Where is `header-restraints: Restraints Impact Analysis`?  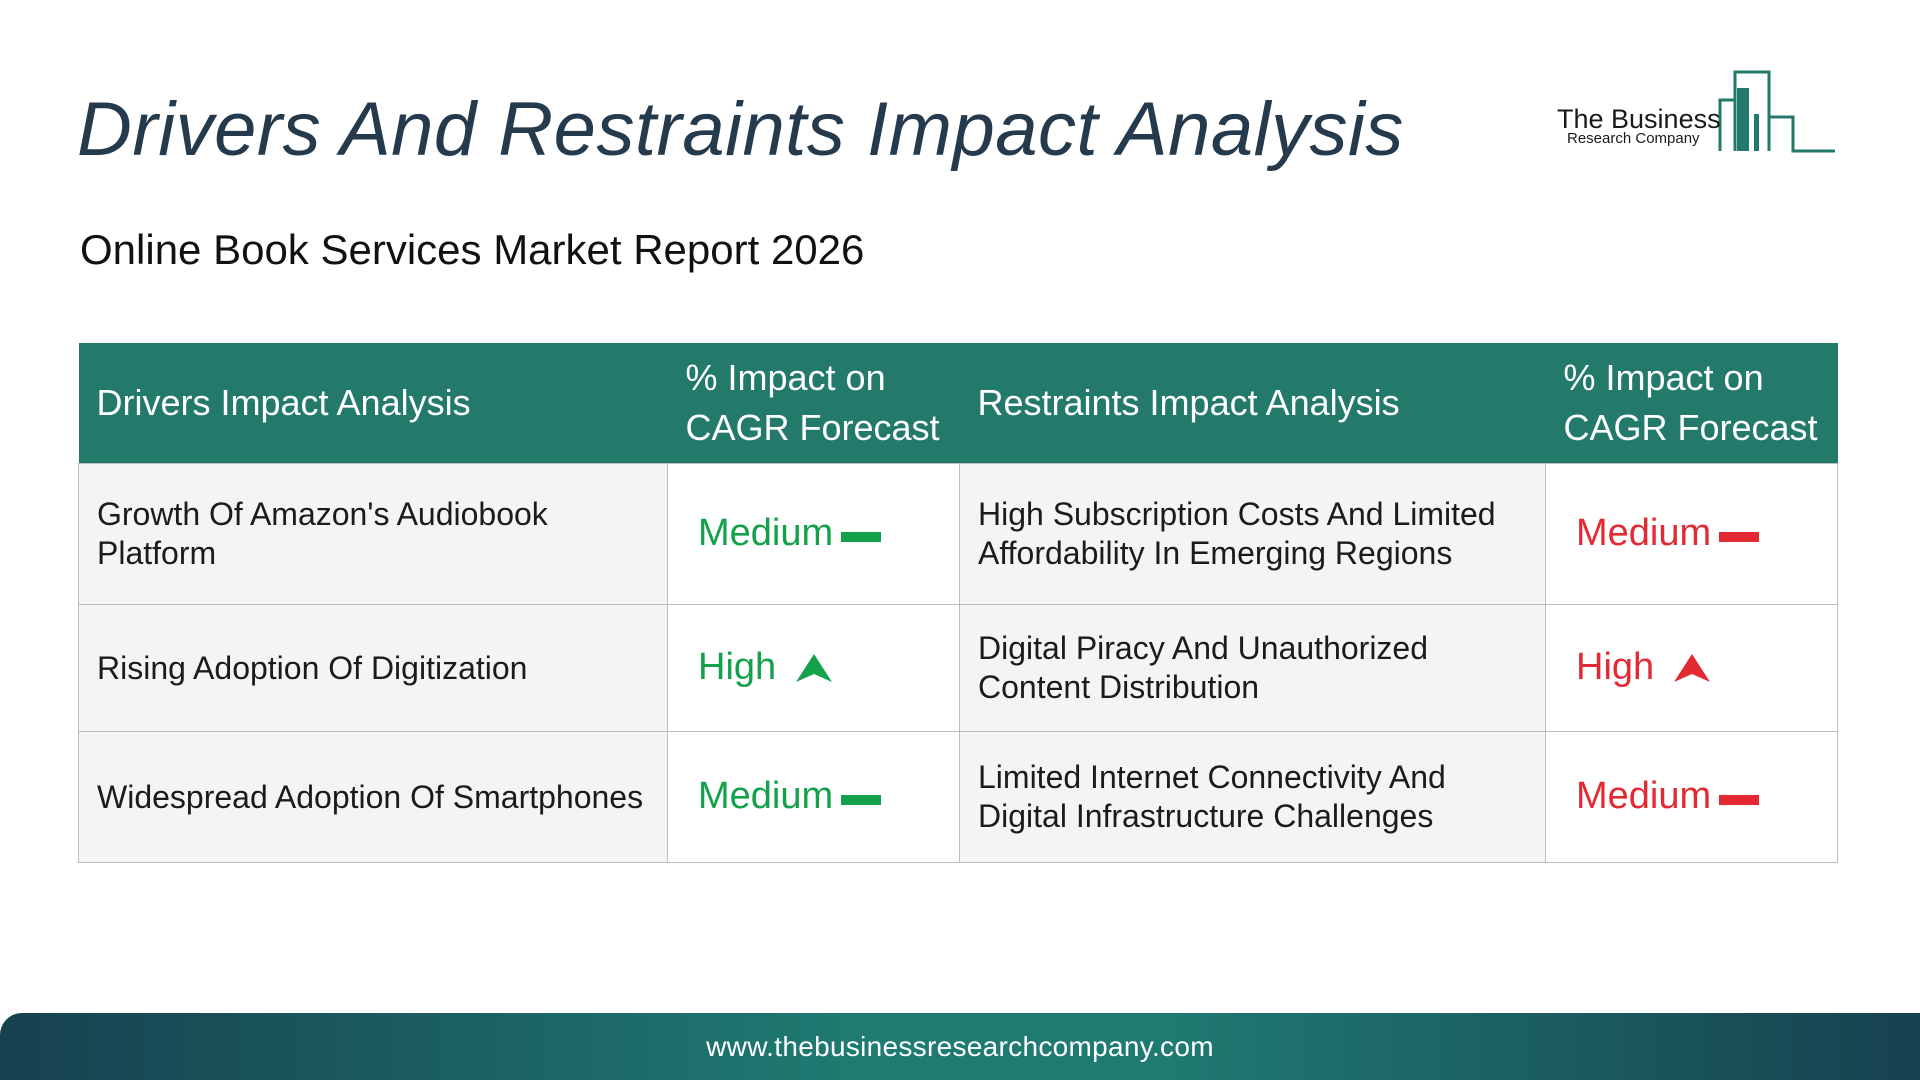
header-restraints: Restraints Impact Analysis is located at coordinates (1252, 403).